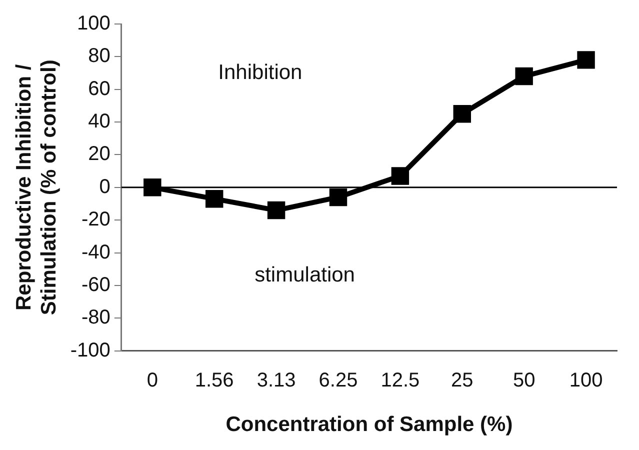 The image size is (639, 450). What do you see at coordinates (93, 23) in the screenshot?
I see `y-tick-label: 100` at bounding box center [93, 23].